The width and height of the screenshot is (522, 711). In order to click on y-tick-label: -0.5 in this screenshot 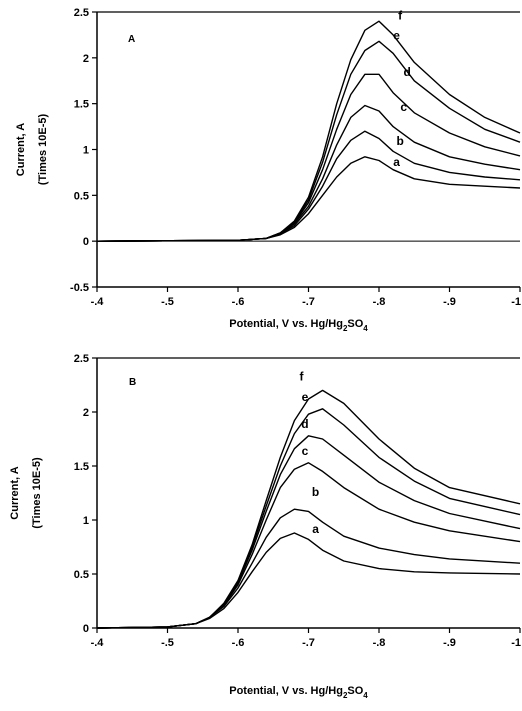, I will do `click(79, 288)`.